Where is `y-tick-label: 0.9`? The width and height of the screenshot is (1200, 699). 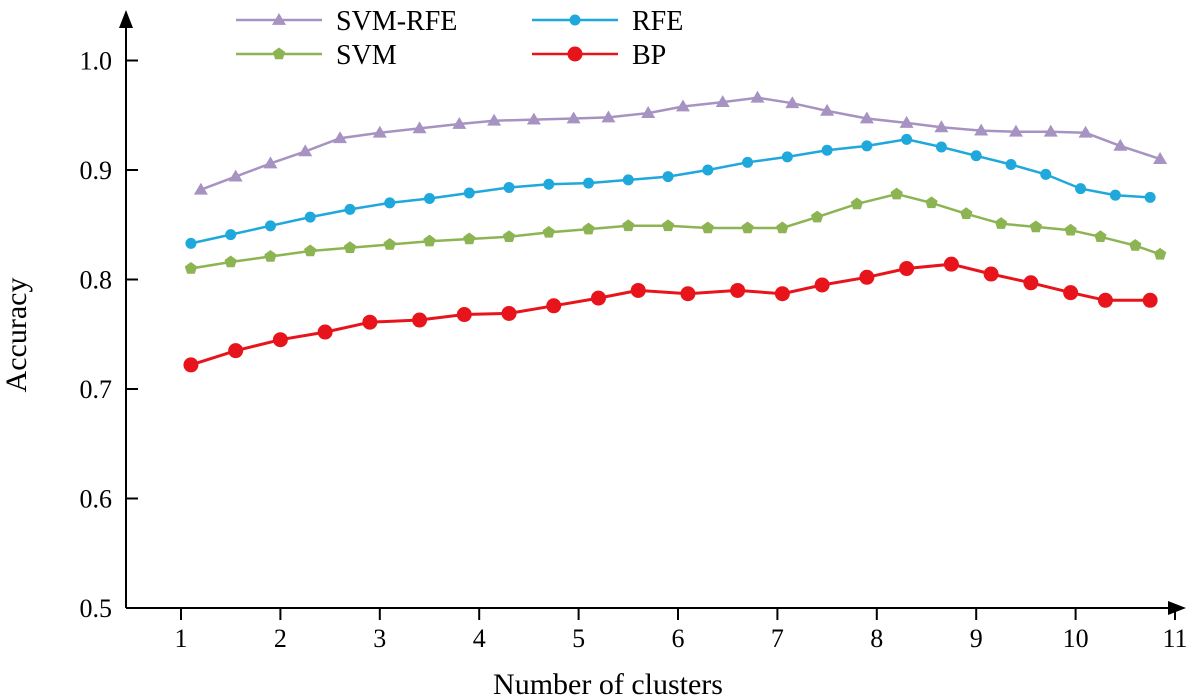 y-tick-label: 0.9 is located at coordinates (96, 170).